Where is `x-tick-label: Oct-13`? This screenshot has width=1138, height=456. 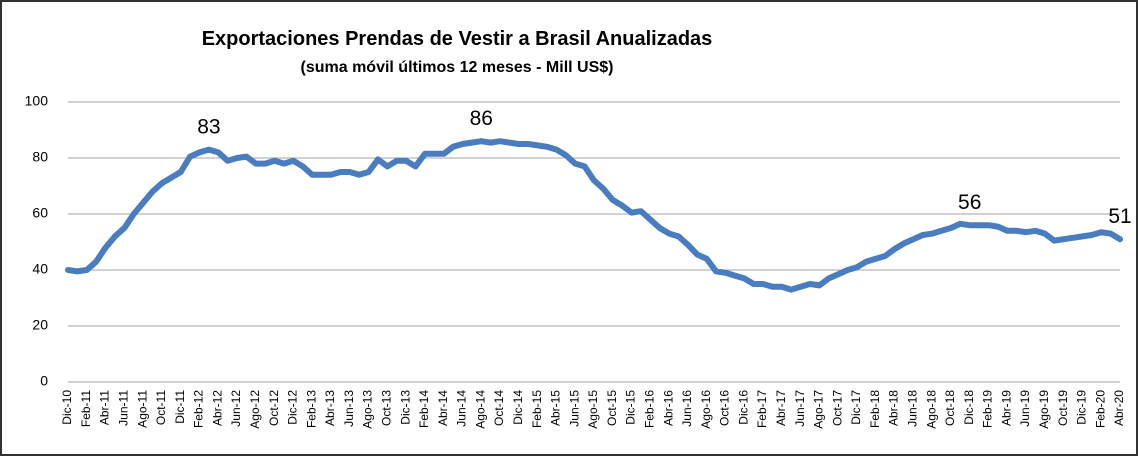 x-tick-label: Oct-13 is located at coordinates (387, 408).